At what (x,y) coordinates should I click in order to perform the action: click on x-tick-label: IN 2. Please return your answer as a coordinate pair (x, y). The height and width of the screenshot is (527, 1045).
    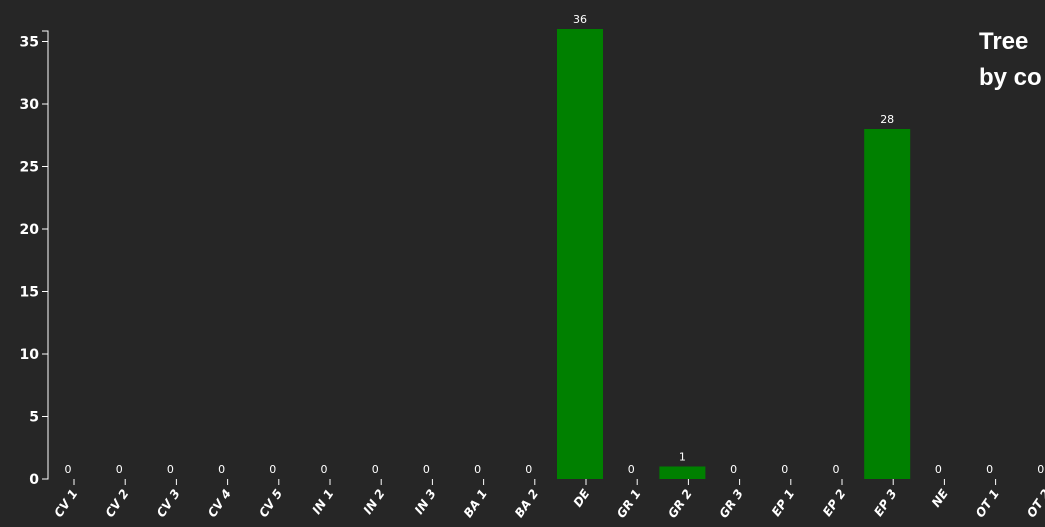
    Looking at the image, I should click on (374, 502).